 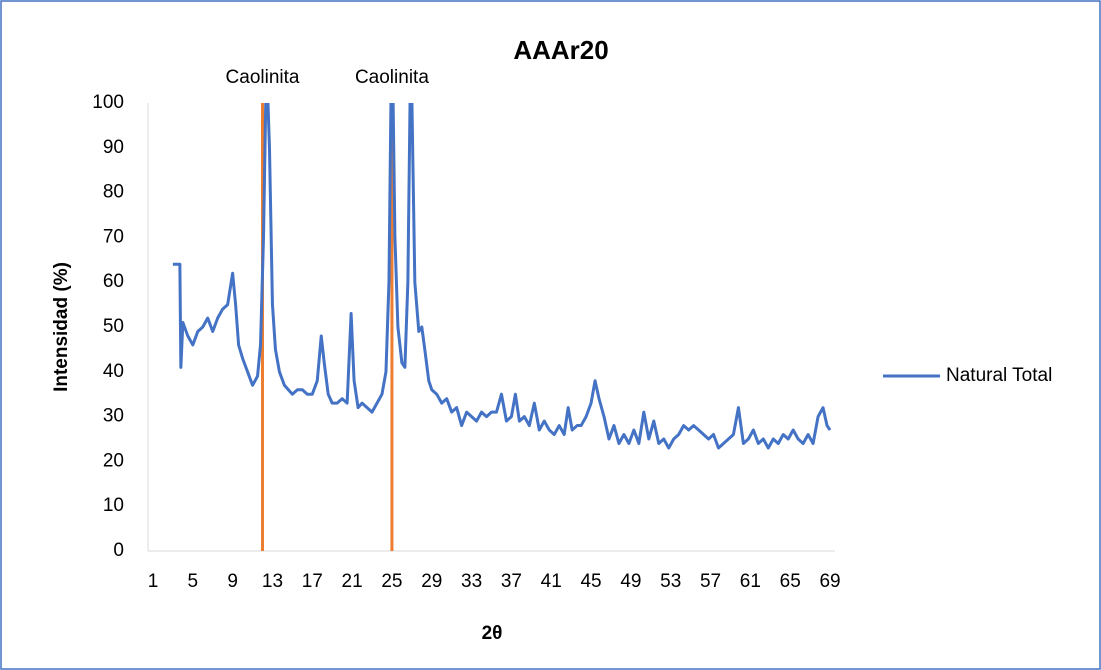 I want to click on y-tick-label: 80, so click(x=113, y=192).